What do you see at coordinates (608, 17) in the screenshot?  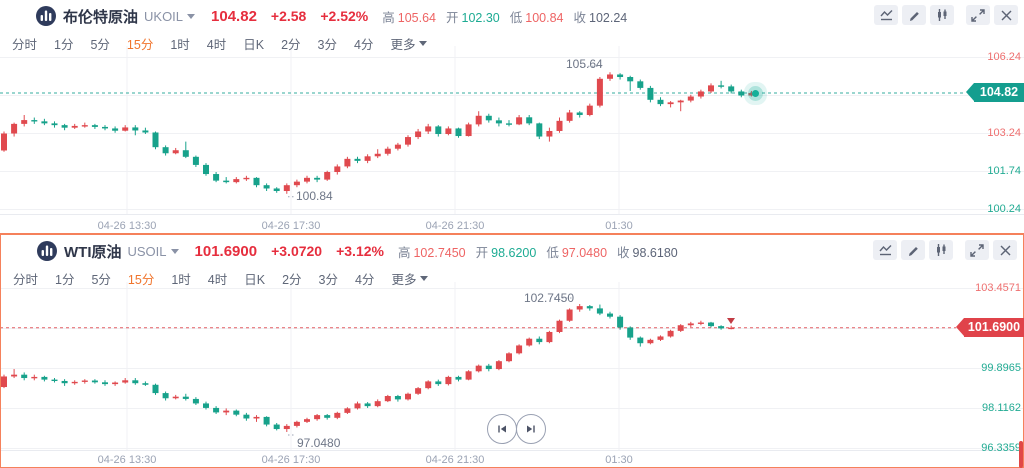 I see `stat-value-close: 102.24` at bounding box center [608, 17].